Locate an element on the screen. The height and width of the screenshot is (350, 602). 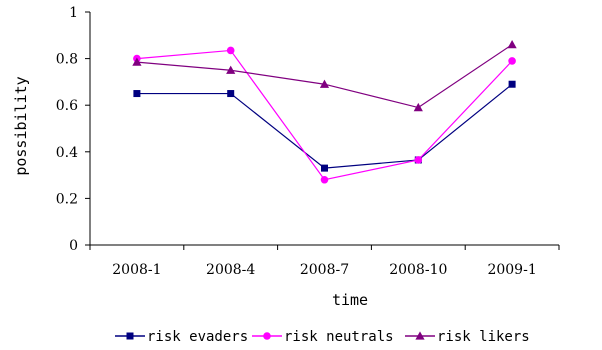
x-axis-title: time is located at coordinates (350, 300).